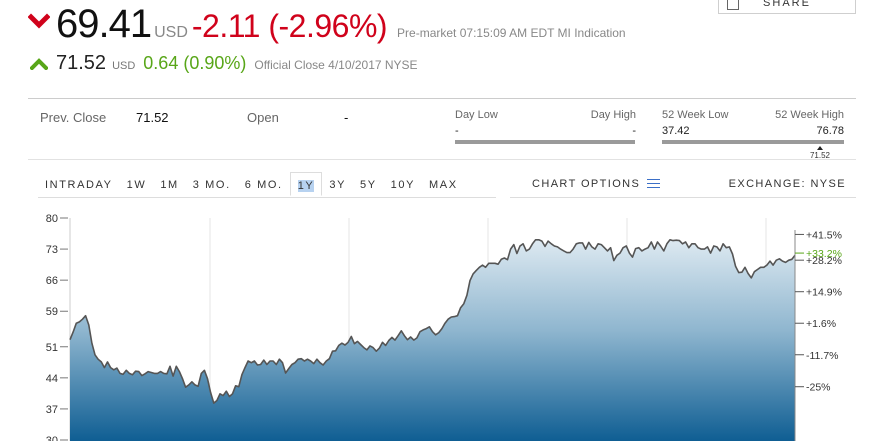  What do you see at coordinates (476, 115) in the screenshot?
I see `day-low-label: Day Low` at bounding box center [476, 115].